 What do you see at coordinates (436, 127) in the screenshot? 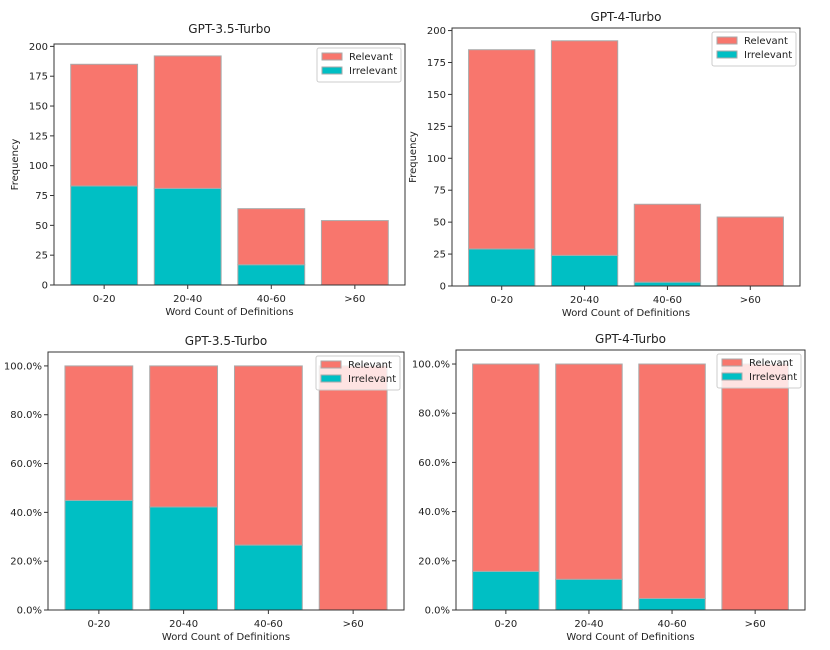
I see `y-tick-label: 125` at bounding box center [436, 127].